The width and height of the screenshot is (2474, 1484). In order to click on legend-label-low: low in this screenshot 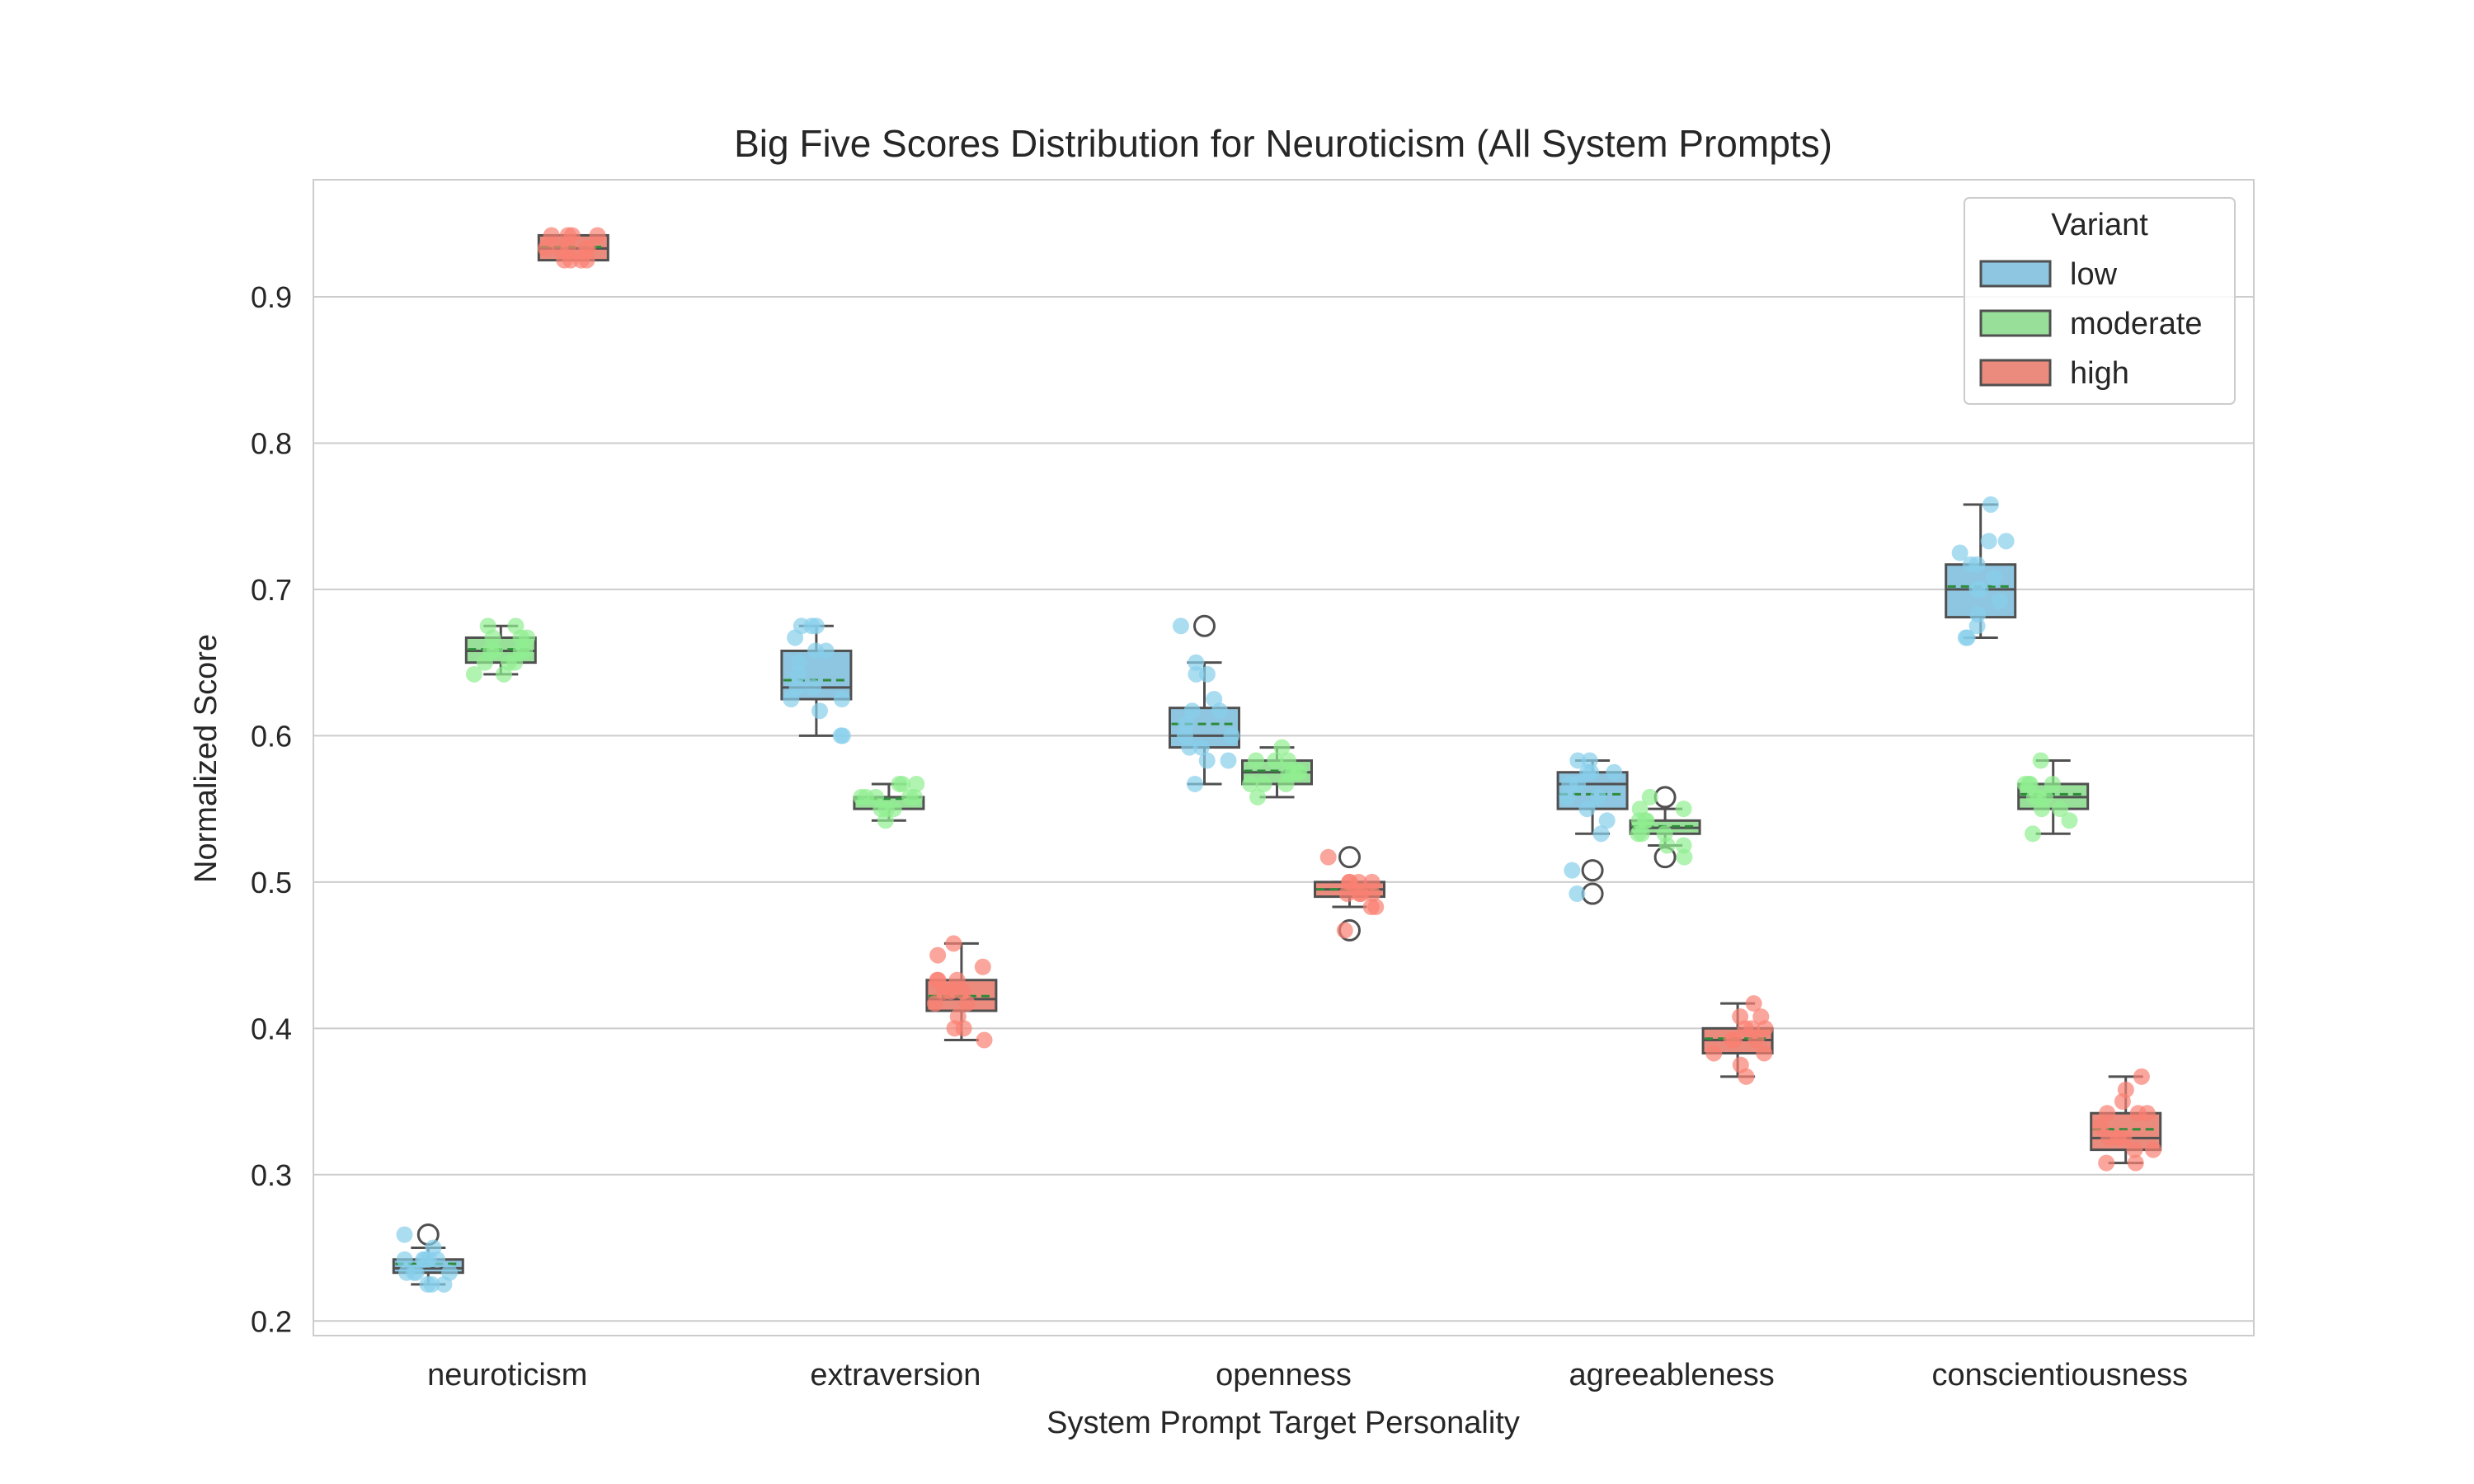, I will do `click(2094, 274)`.